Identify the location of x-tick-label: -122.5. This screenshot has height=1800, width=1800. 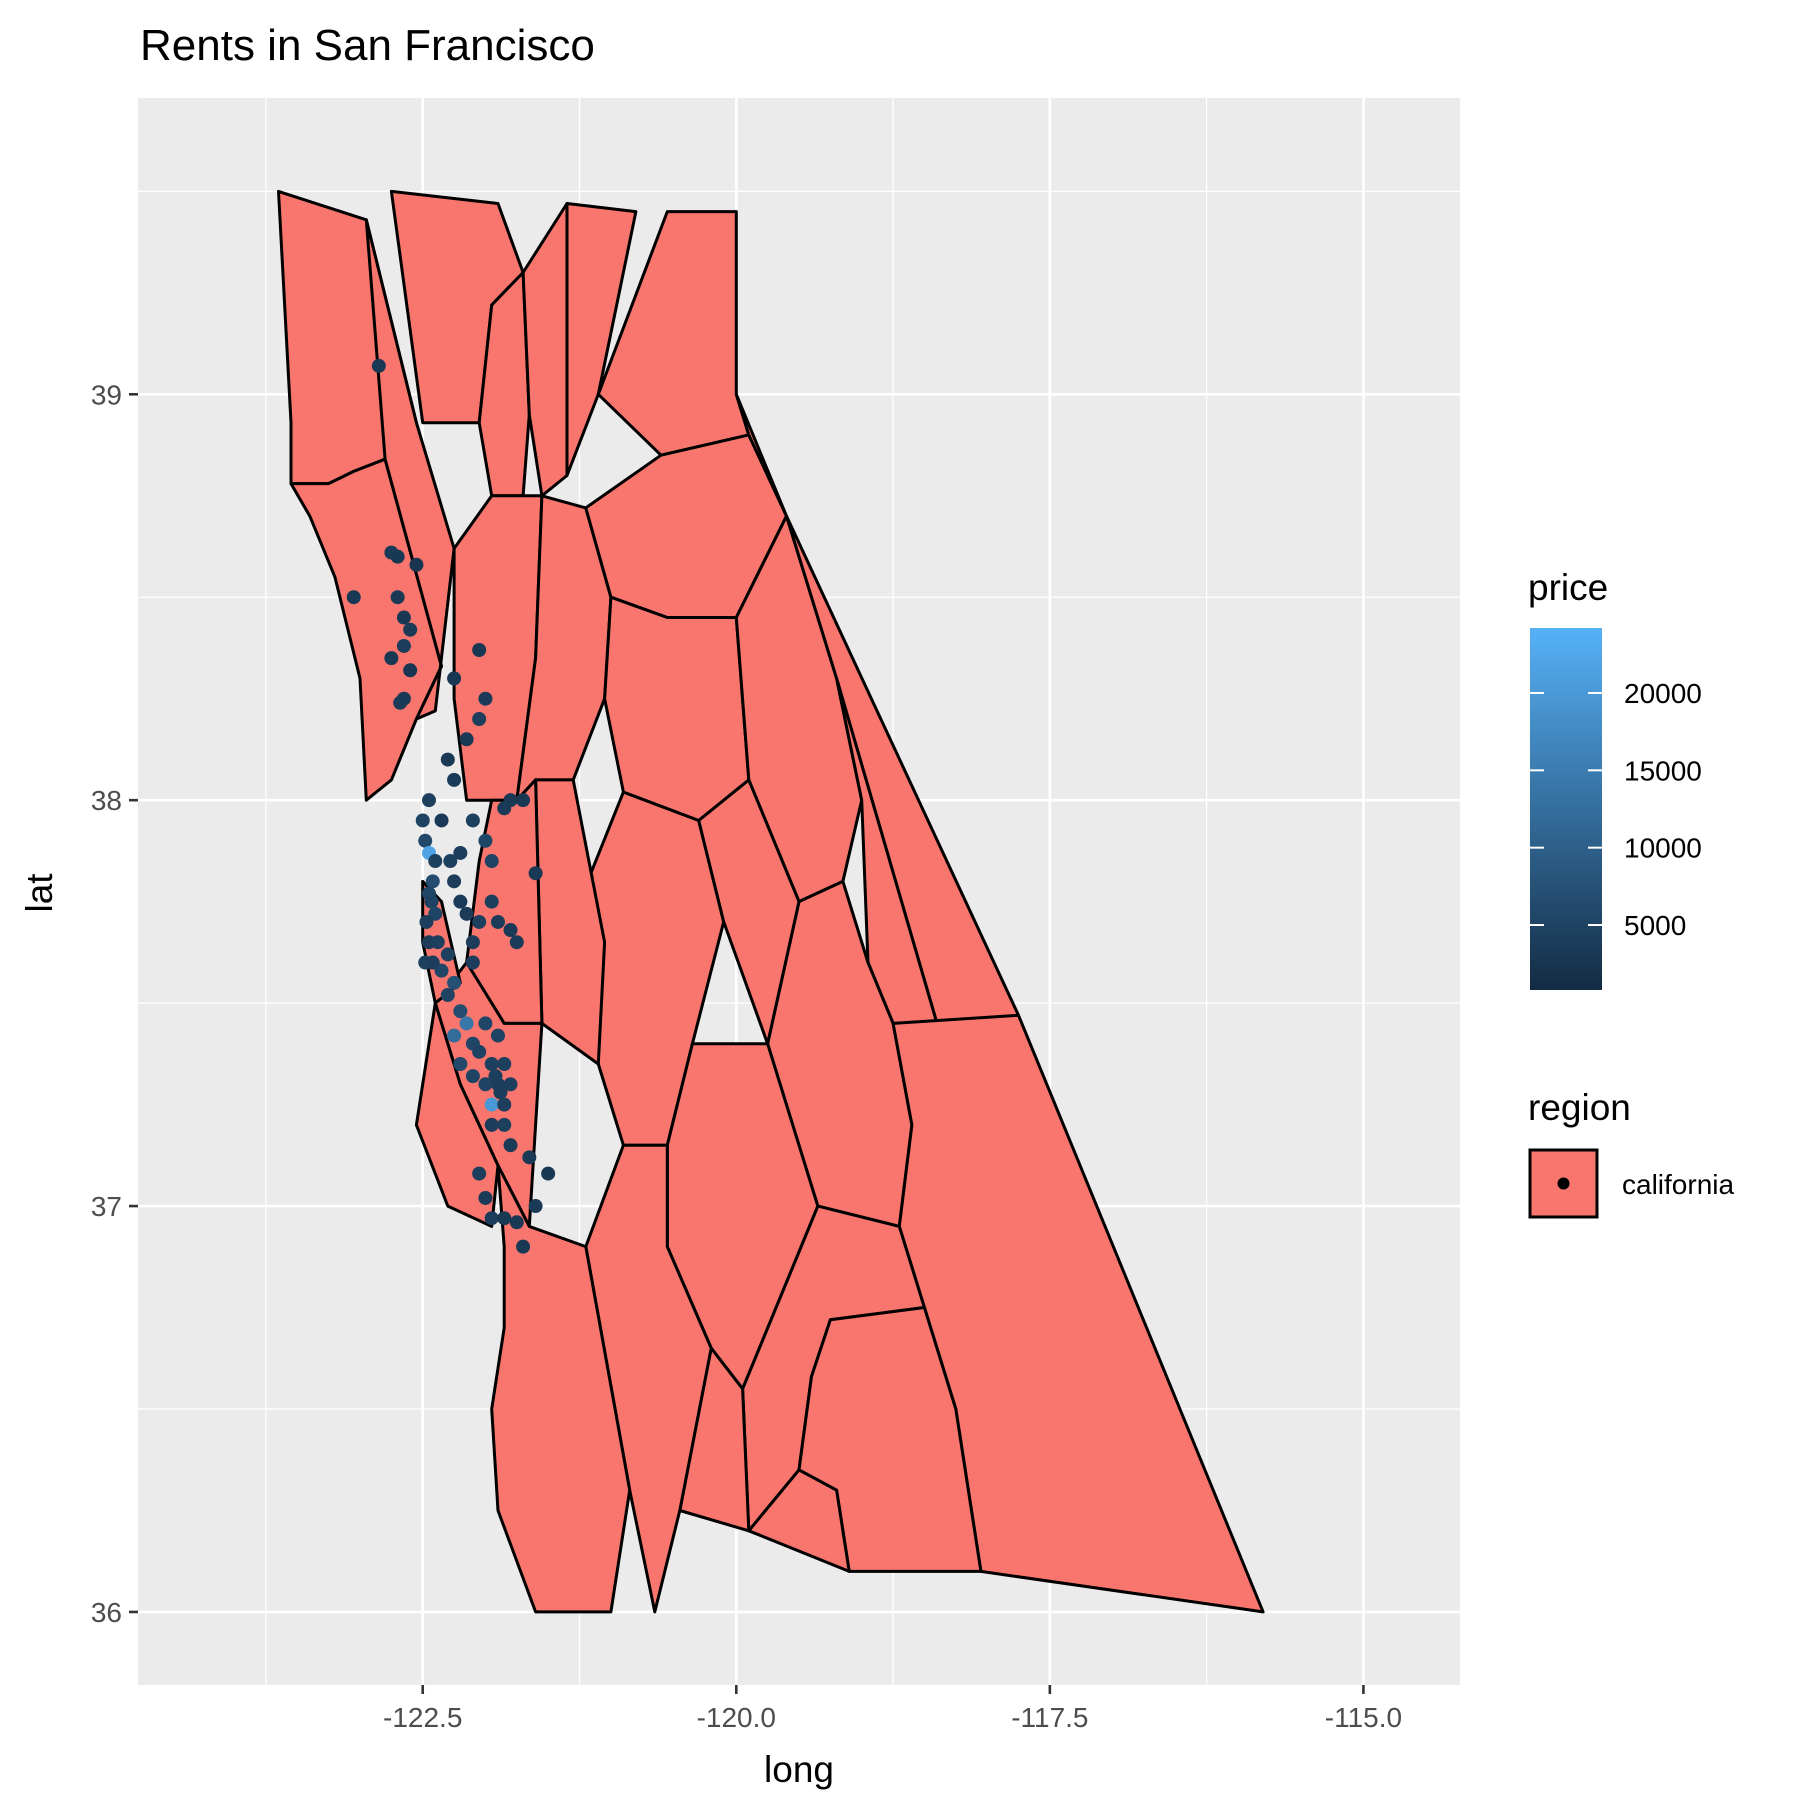
(422, 1717).